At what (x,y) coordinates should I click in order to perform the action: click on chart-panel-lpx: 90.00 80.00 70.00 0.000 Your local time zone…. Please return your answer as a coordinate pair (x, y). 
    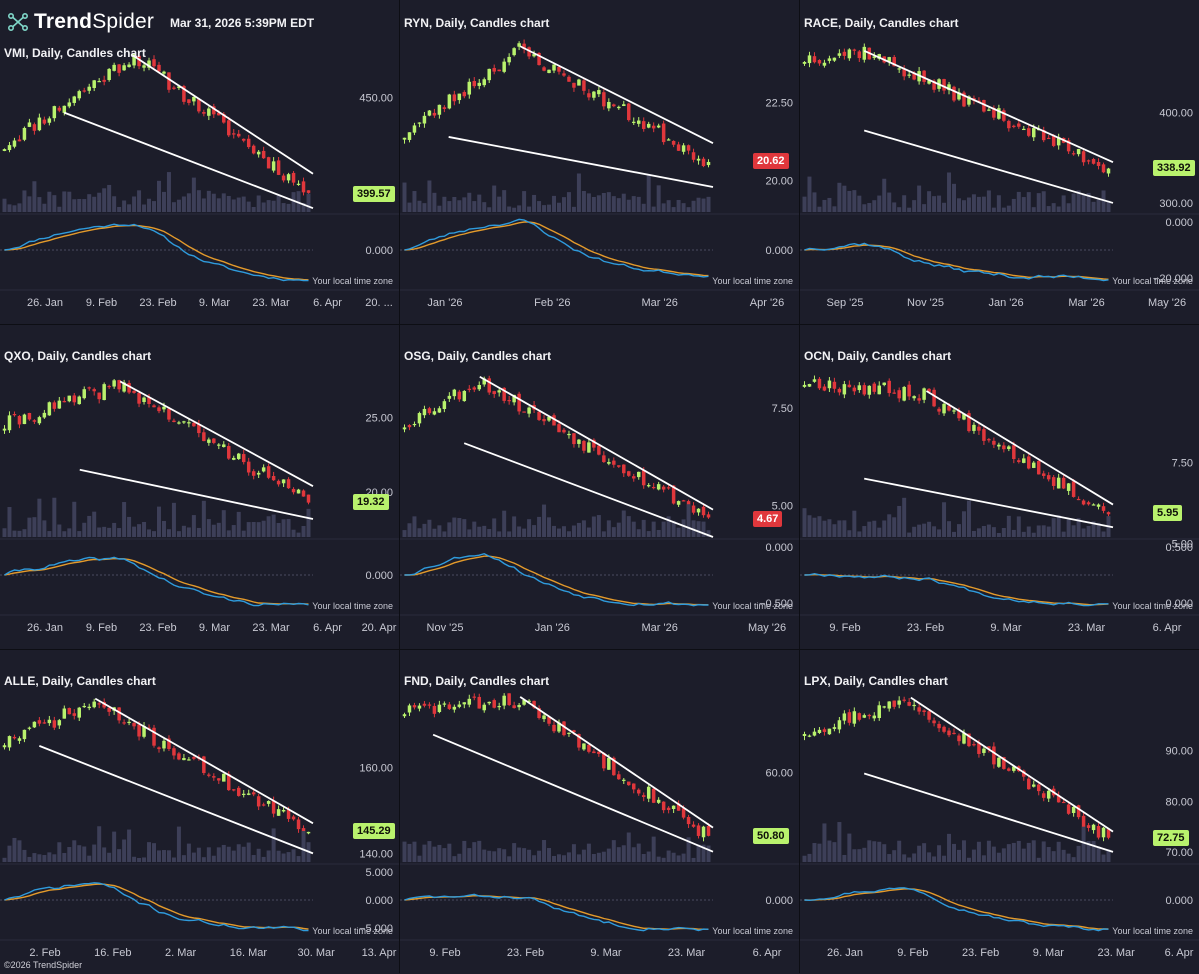
    Looking at the image, I should click on (999, 812).